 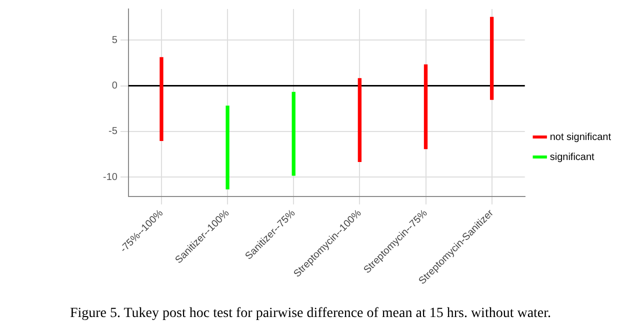 What do you see at coordinates (113, 132) in the screenshot?
I see `y-tick-label: -5` at bounding box center [113, 132].